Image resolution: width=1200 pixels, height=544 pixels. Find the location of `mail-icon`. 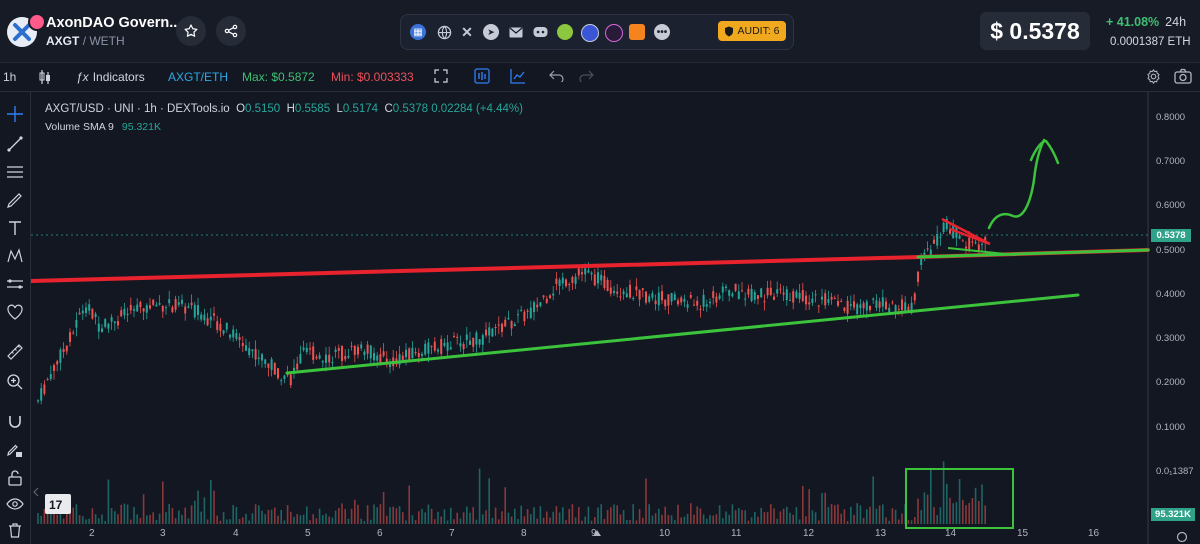

mail-icon is located at coordinates (516, 32).